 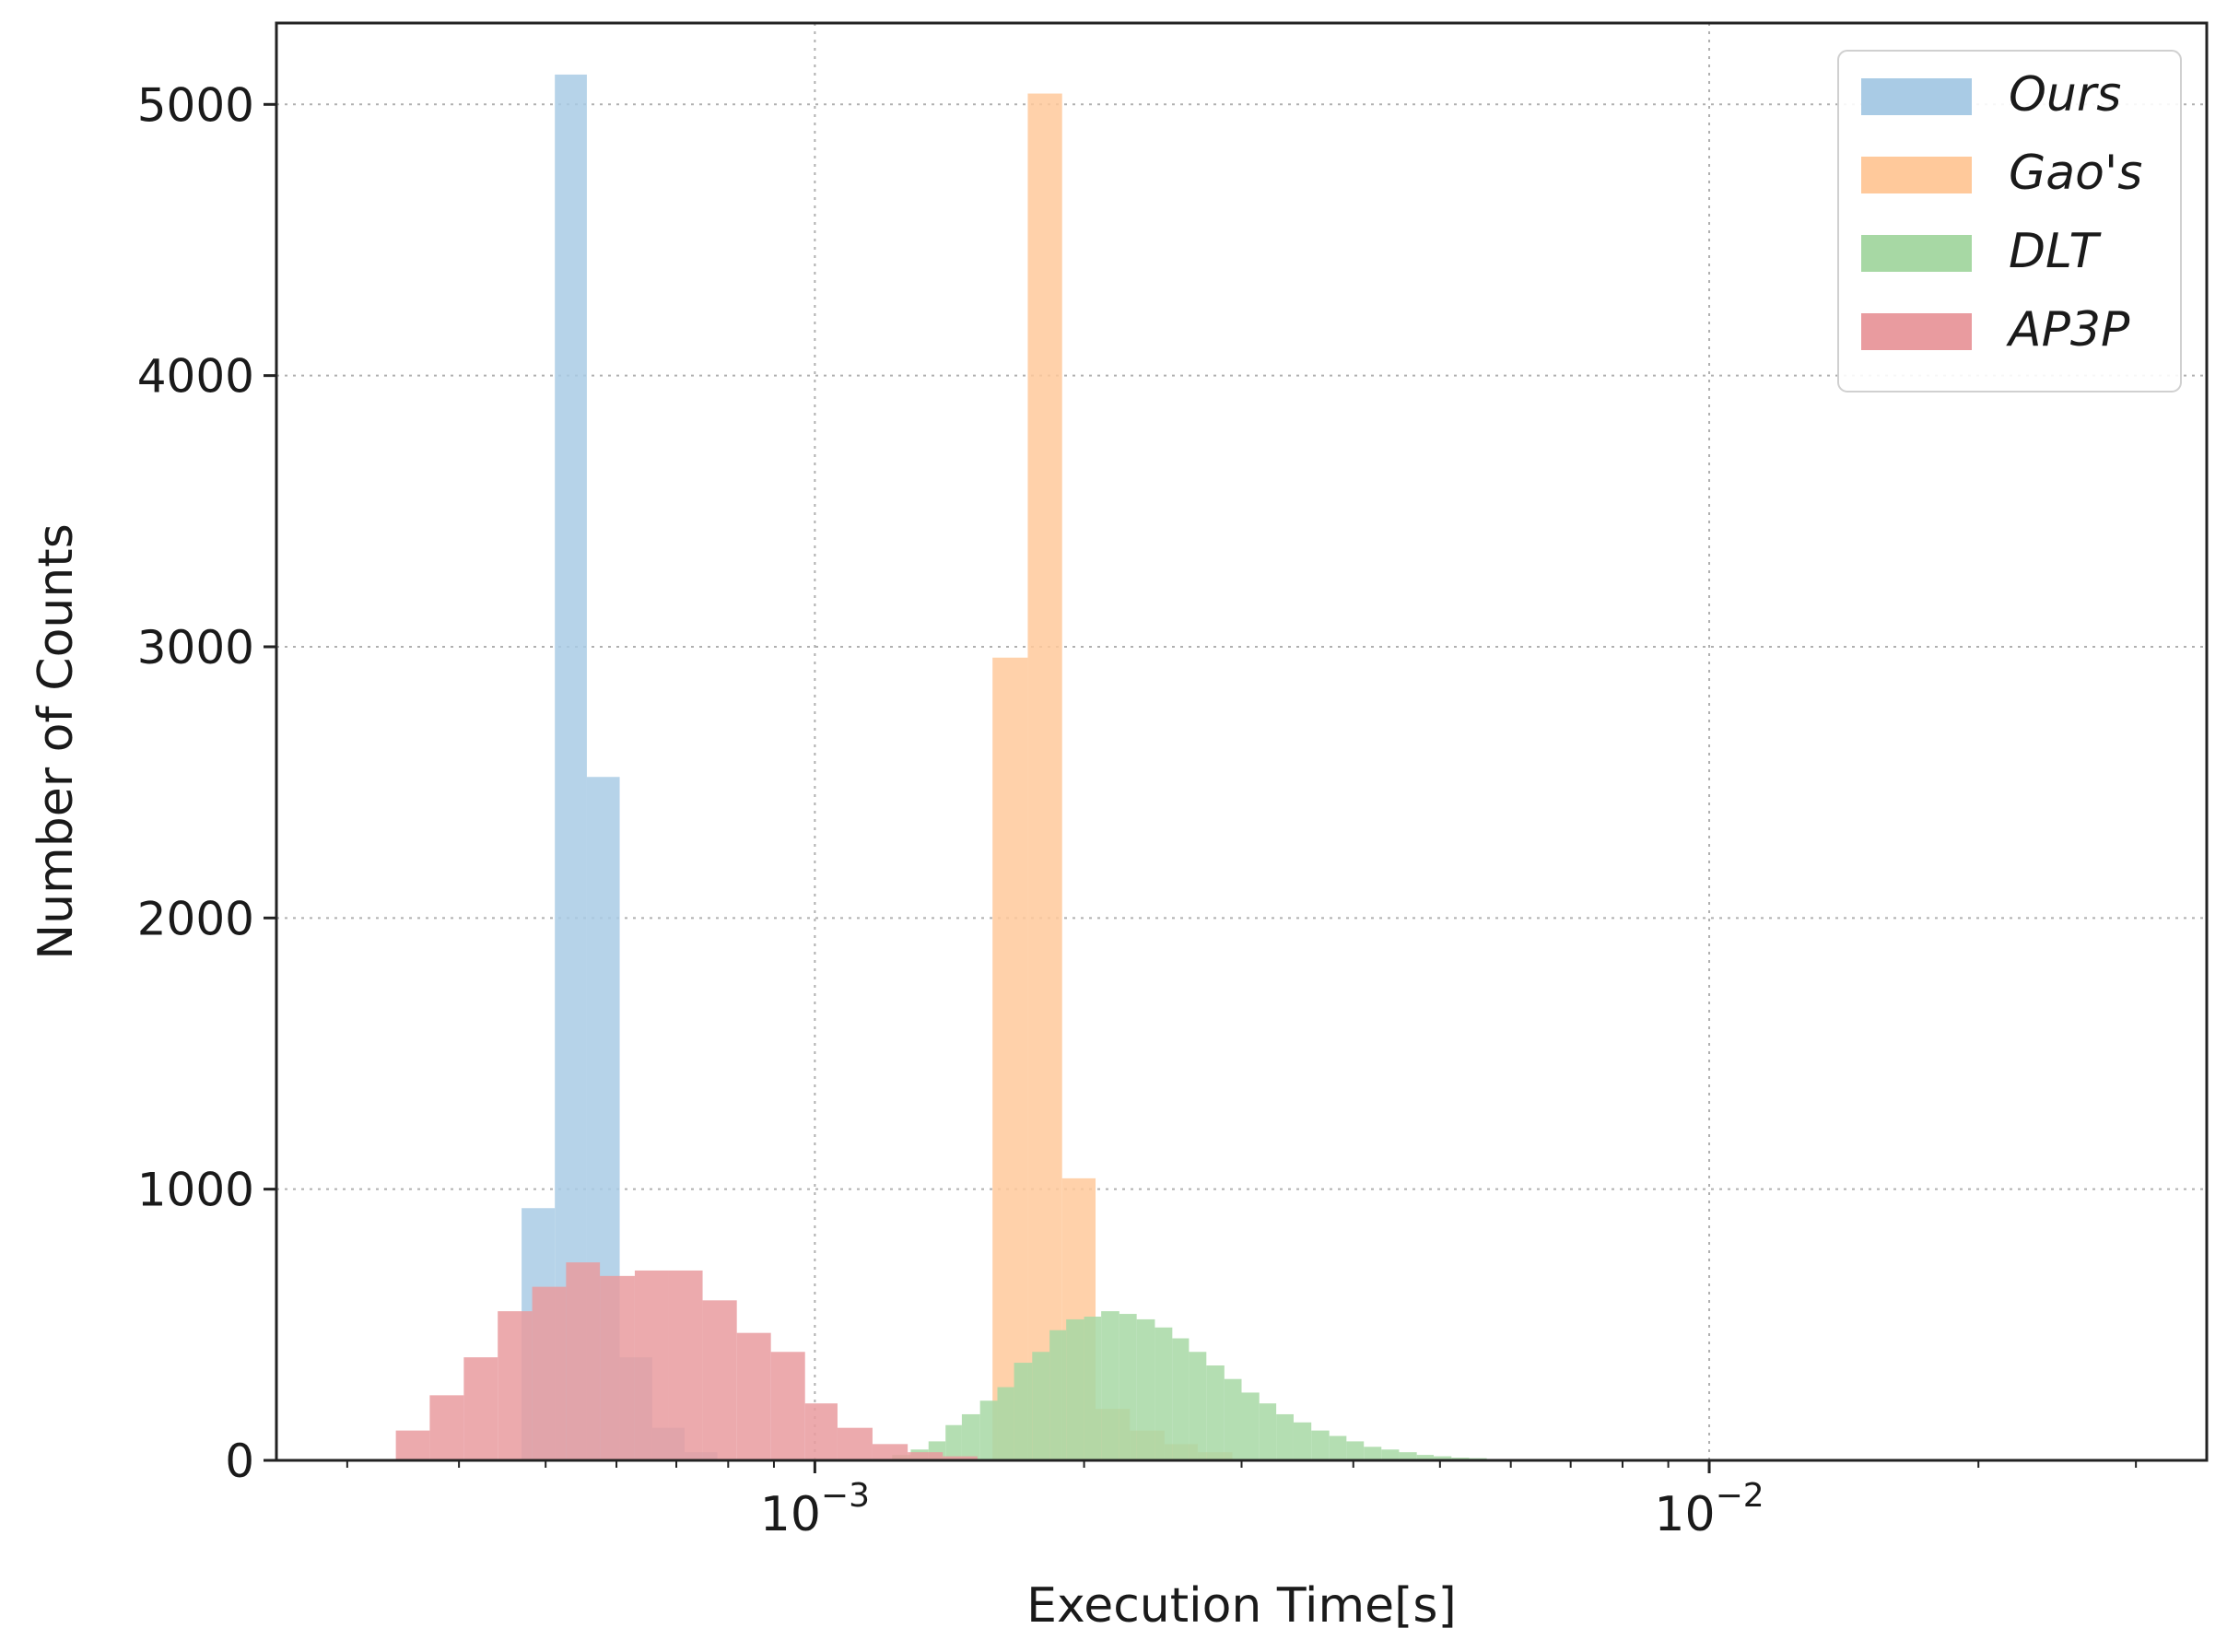 What do you see at coordinates (195, 377) in the screenshot?
I see `y-tick-label: 4000` at bounding box center [195, 377].